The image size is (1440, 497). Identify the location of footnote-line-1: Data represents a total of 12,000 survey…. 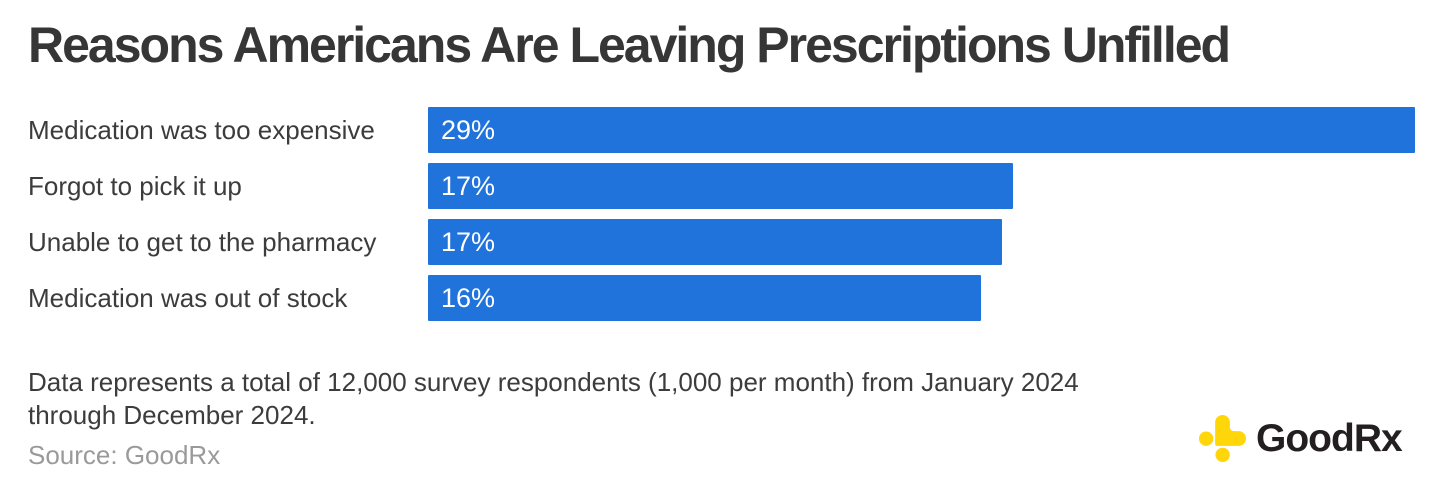
(553, 382).